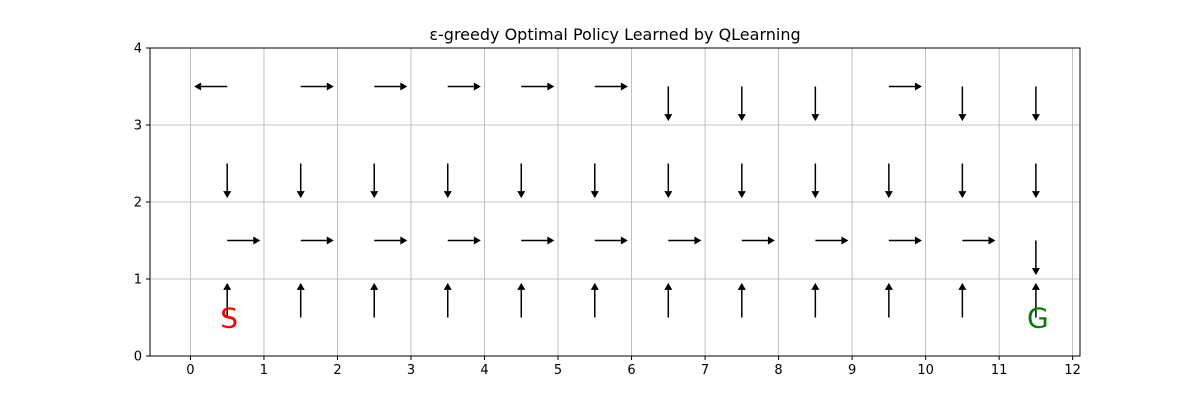 The image size is (1200, 400). What do you see at coordinates (705, 370) in the screenshot?
I see `x-tick-label: 7` at bounding box center [705, 370].